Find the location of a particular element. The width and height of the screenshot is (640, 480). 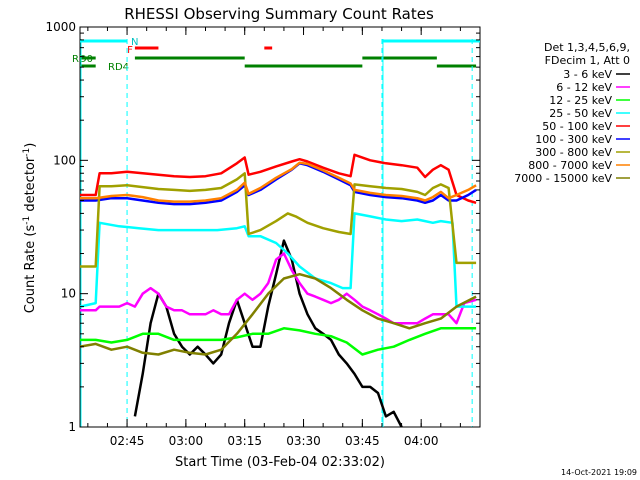

y-tick-label: 10 is located at coordinates (68, 294).